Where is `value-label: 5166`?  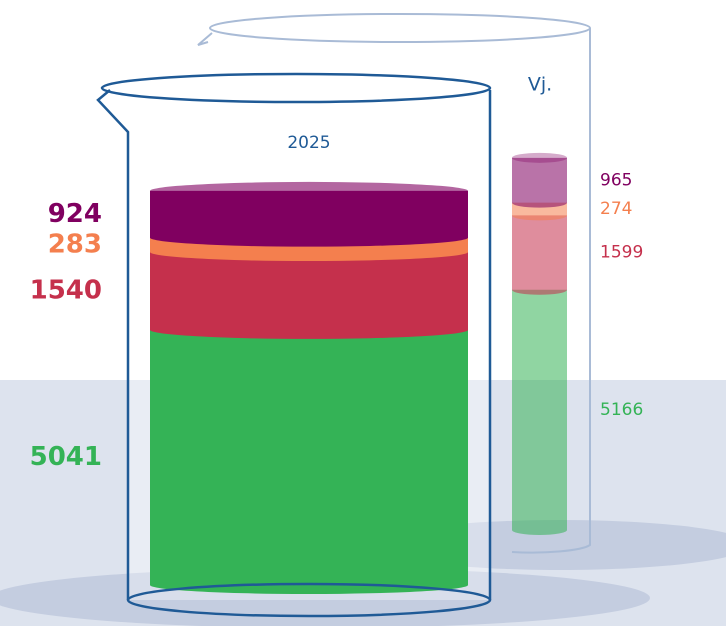 value-label: 5166 is located at coordinates (621, 410).